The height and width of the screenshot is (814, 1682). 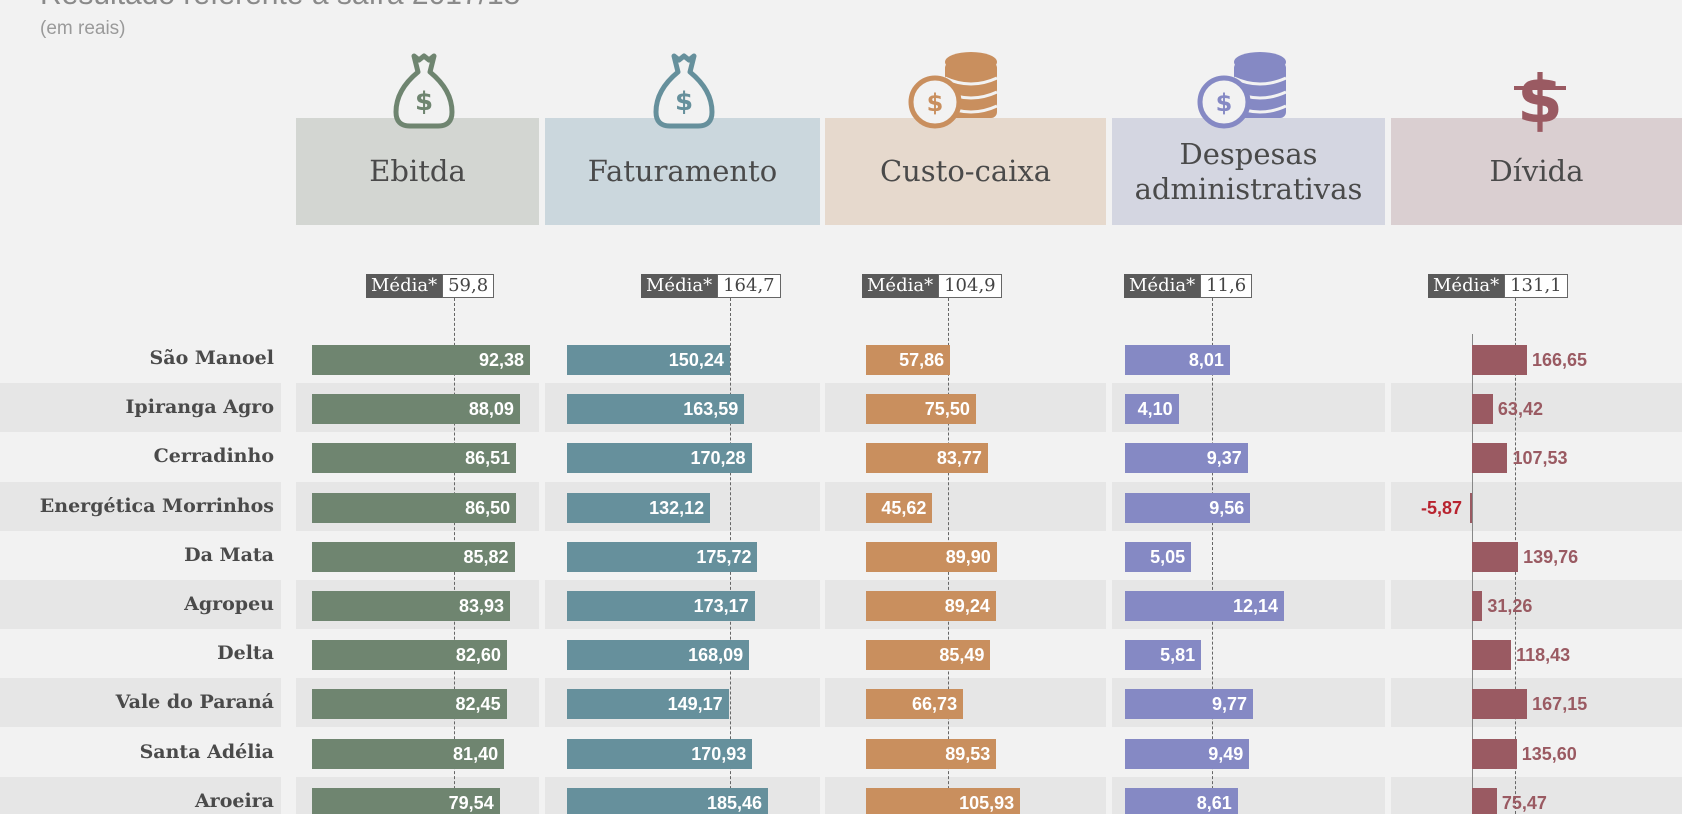 I want to click on mean-badge: Média* 104,9, so click(x=932, y=286).